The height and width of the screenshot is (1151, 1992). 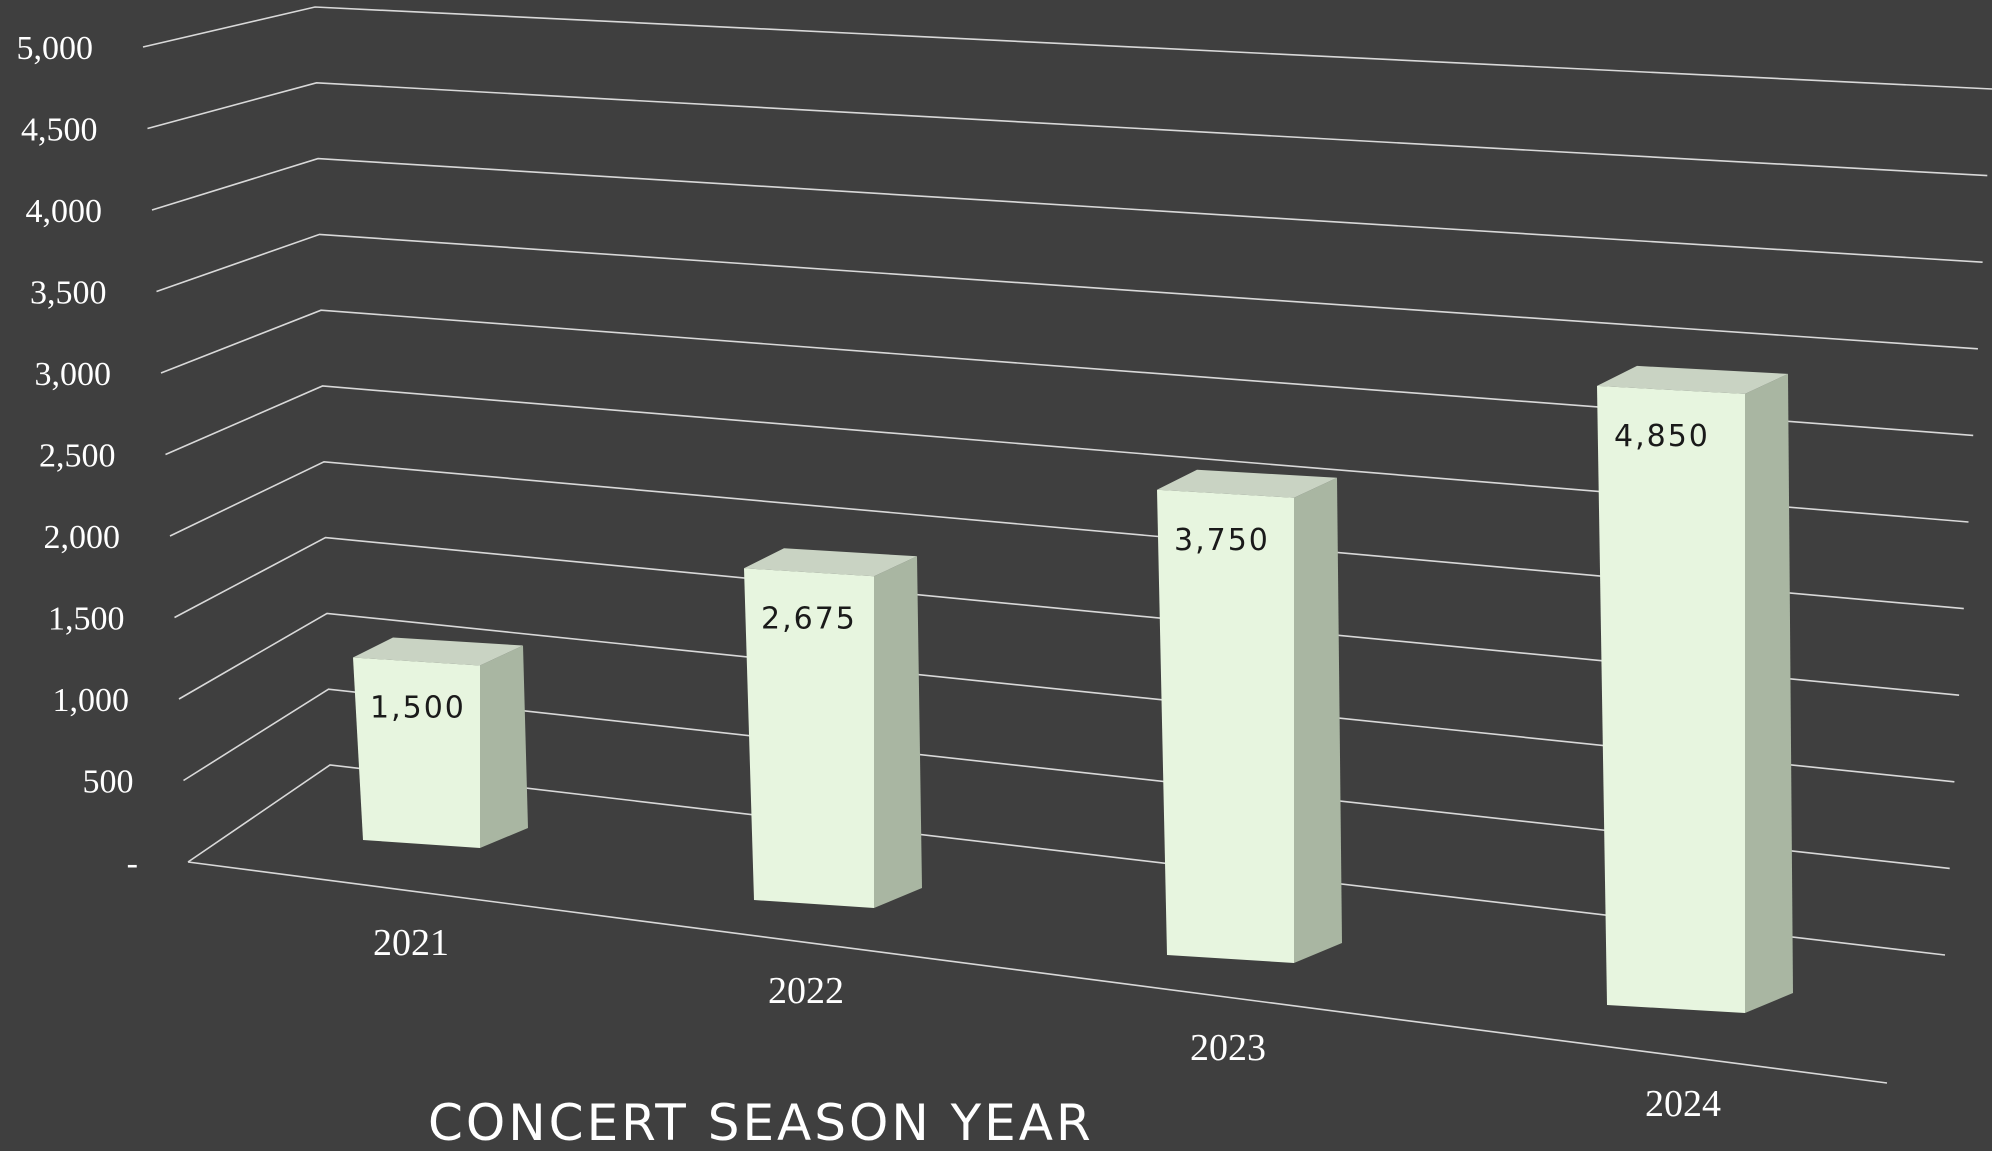 I want to click on bar-2023: 3,750, so click(x=1249, y=716).